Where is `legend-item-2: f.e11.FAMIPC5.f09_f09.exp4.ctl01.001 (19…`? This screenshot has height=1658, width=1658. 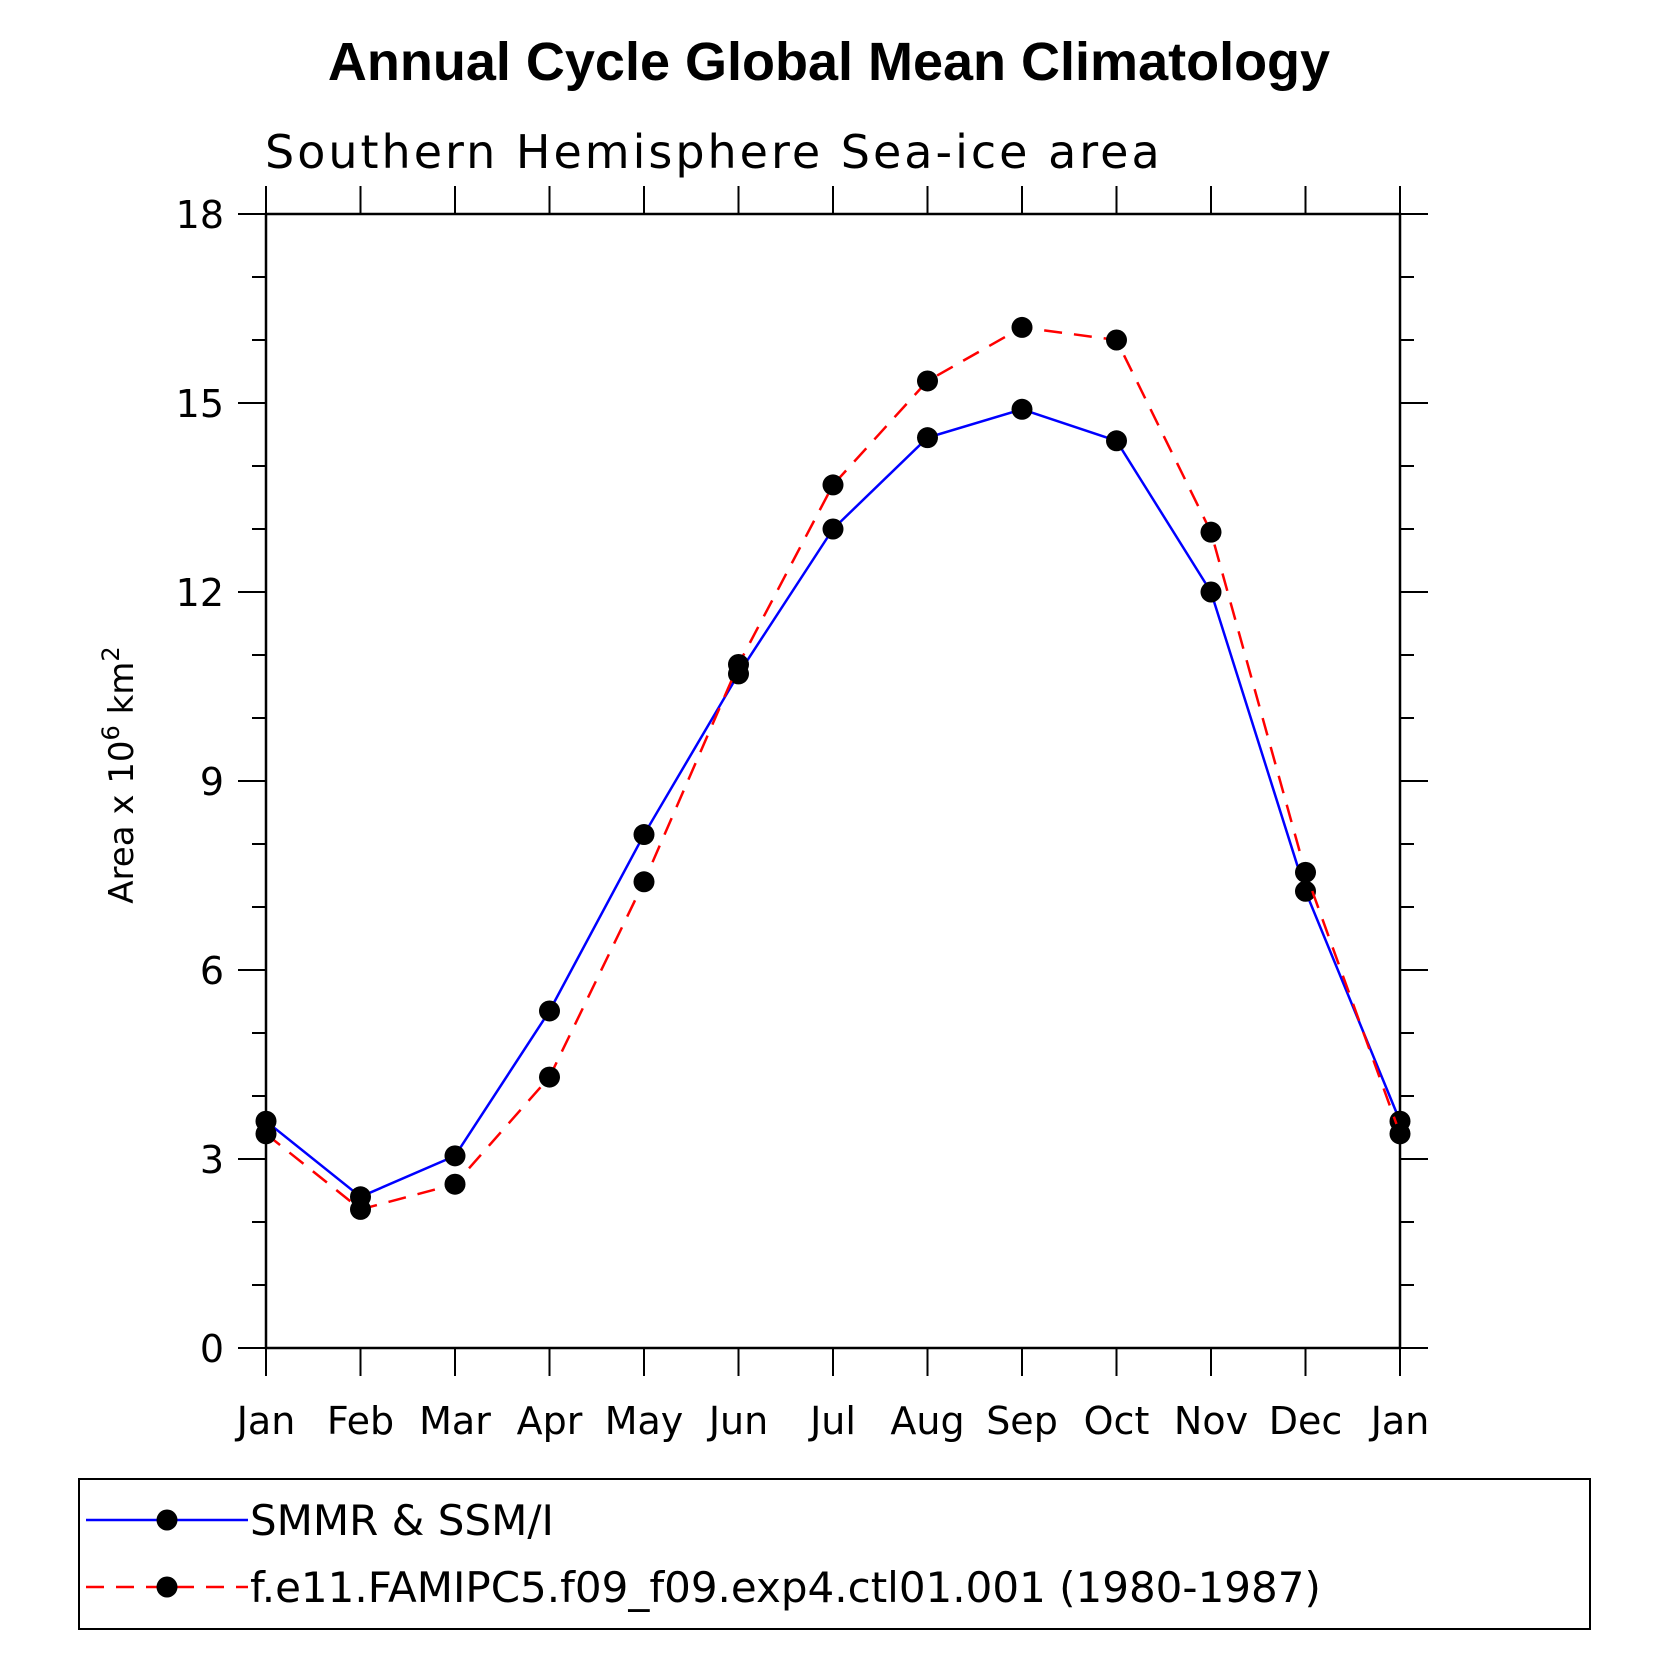 legend-item-2: f.e11.FAMIPC5.f09_f09.exp4.ctl01.001 (19… is located at coordinates (703, 1587).